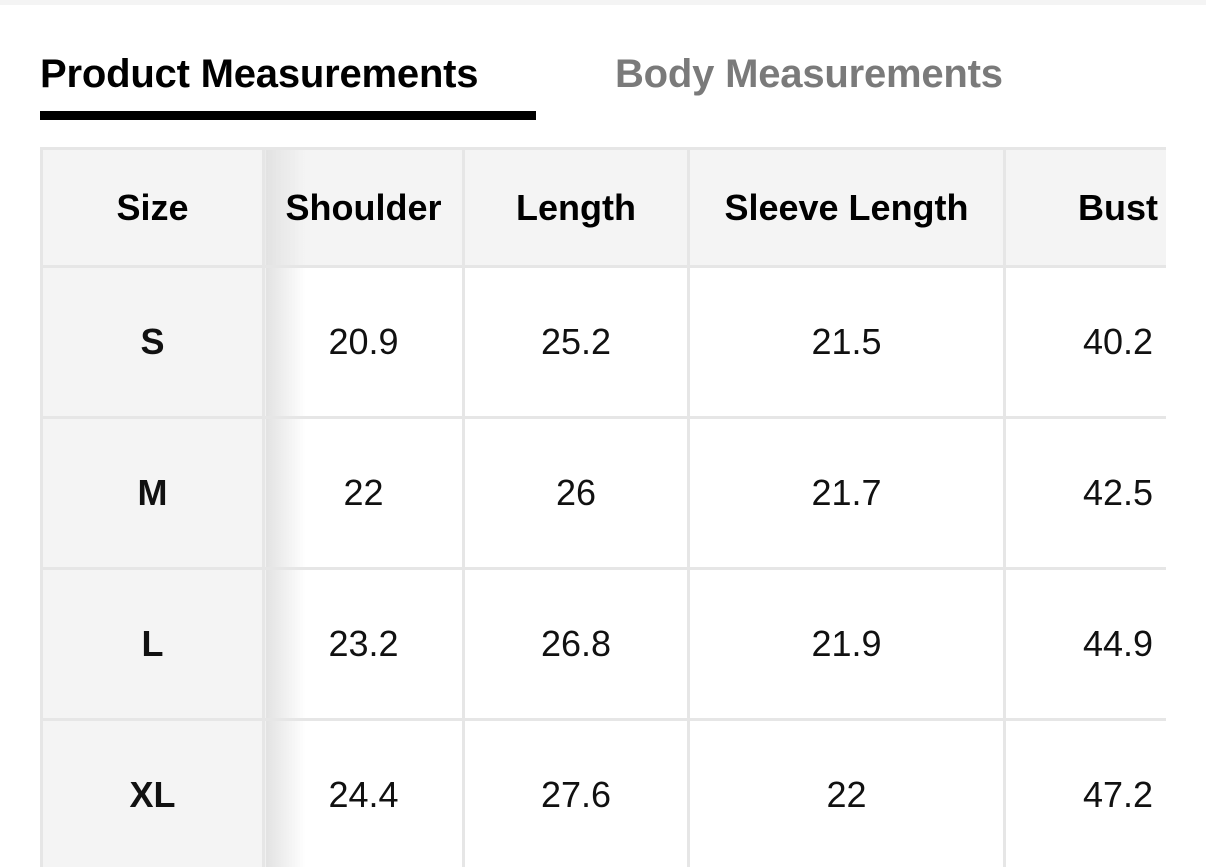 Image resolution: width=1206 pixels, height=867 pixels. I want to click on cell-length: 26.8, so click(576, 644).